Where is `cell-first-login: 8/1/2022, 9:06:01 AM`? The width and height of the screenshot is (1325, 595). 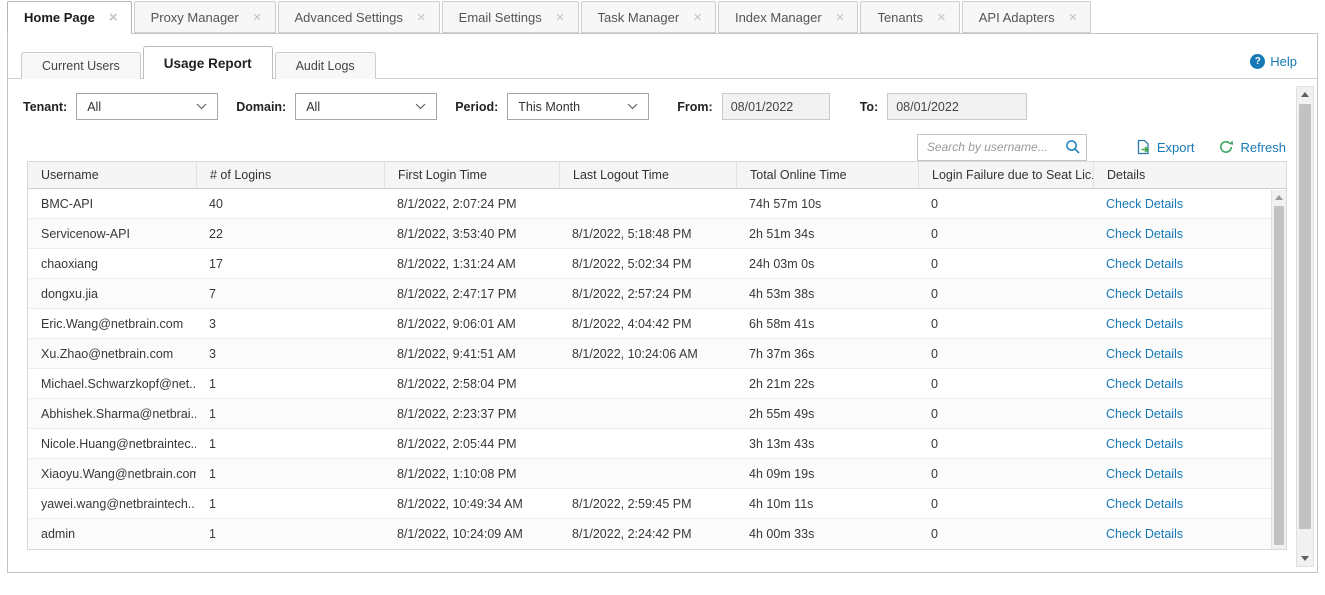 cell-first-login: 8/1/2022, 9:06:01 AM is located at coordinates (456, 323).